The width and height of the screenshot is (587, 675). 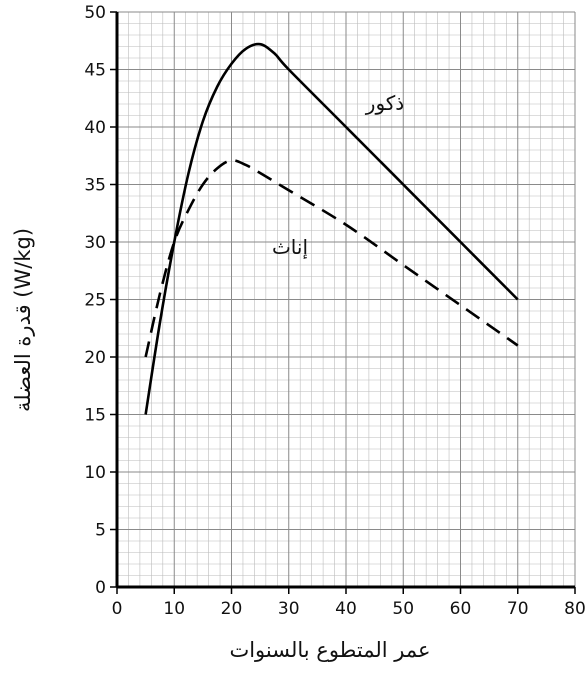 I want to click on y-tick-label: 30, so click(x=95, y=243).